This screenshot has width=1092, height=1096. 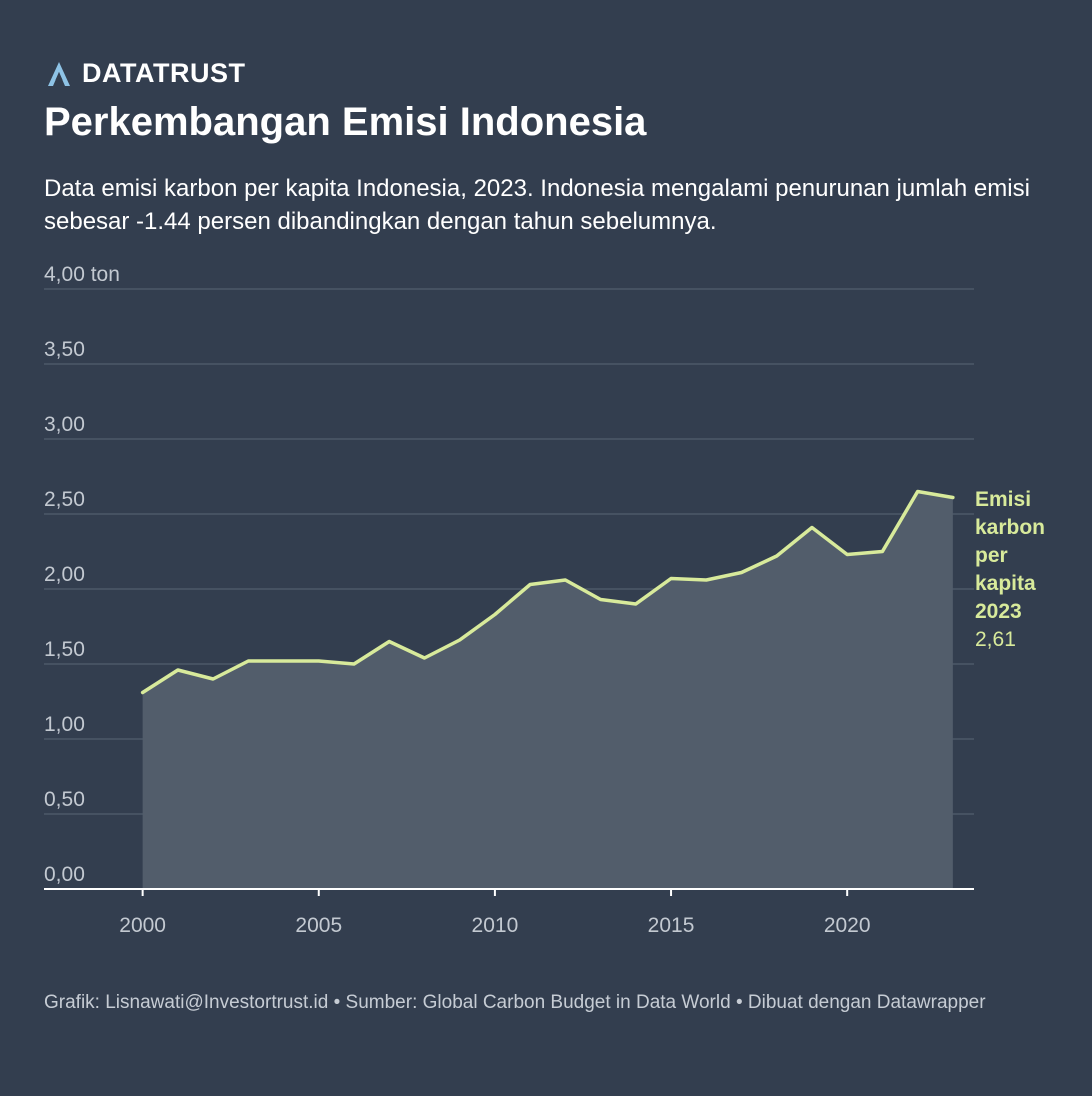 I want to click on brand-name: DATATRUST, so click(x=164, y=73).